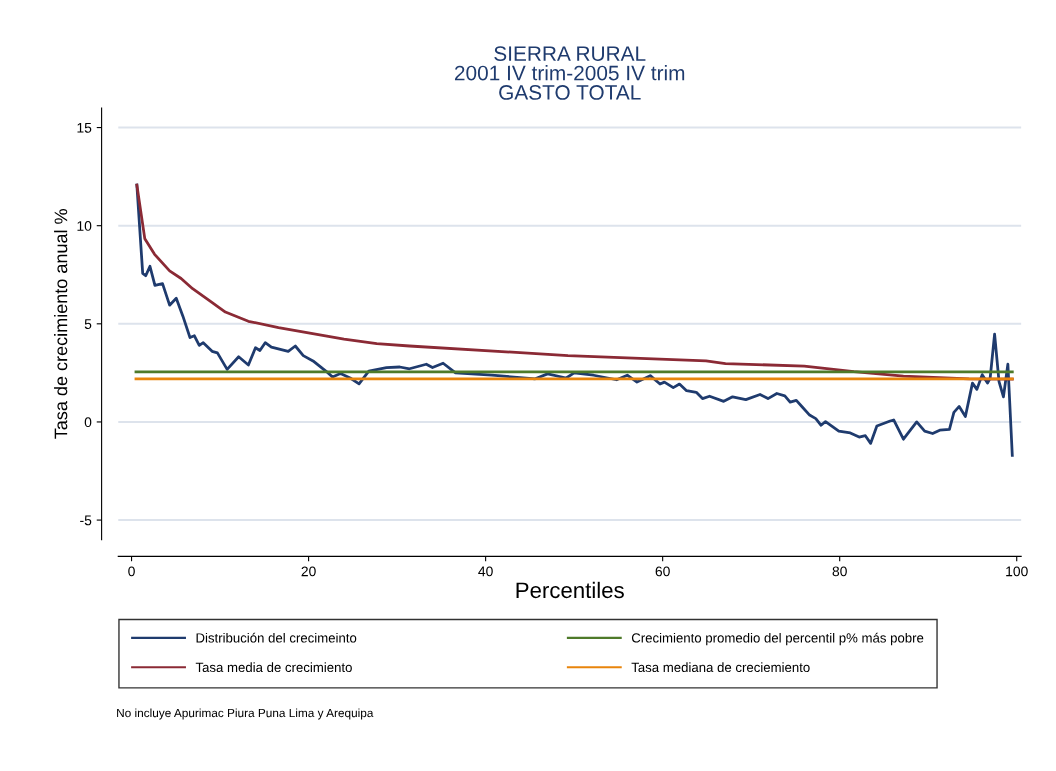 Image resolution: width=1056 pixels, height=771 pixels. I want to click on x-tick-label: 100, so click(1017, 571).